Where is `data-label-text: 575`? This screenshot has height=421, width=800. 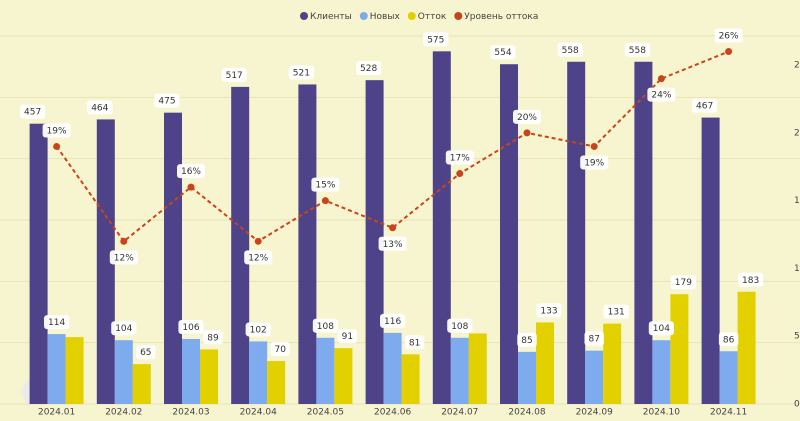
data-label-text: 575 is located at coordinates (435, 40).